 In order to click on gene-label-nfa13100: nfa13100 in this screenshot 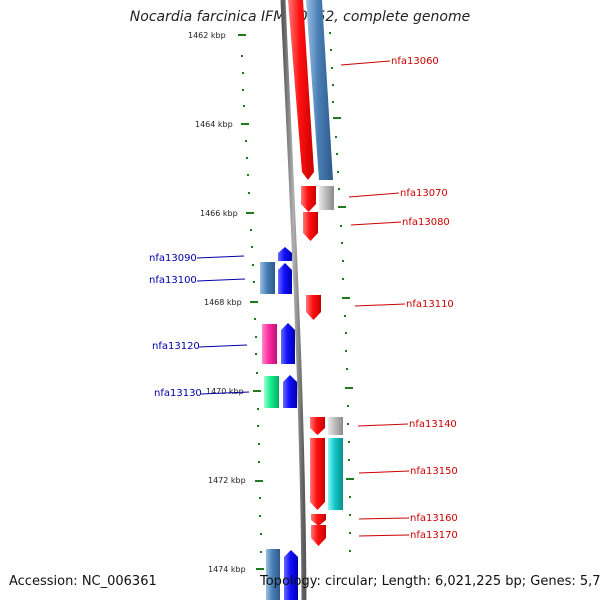, I will do `click(173, 280)`.